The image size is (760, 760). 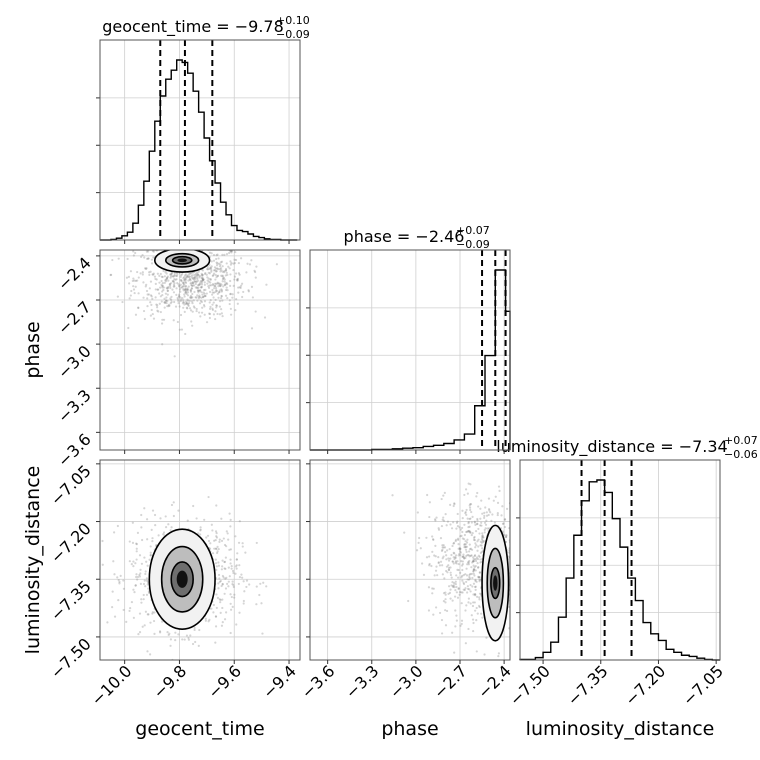 What do you see at coordinates (74, 273) in the screenshot?
I see `y-tick-label: −2.4` at bounding box center [74, 273].